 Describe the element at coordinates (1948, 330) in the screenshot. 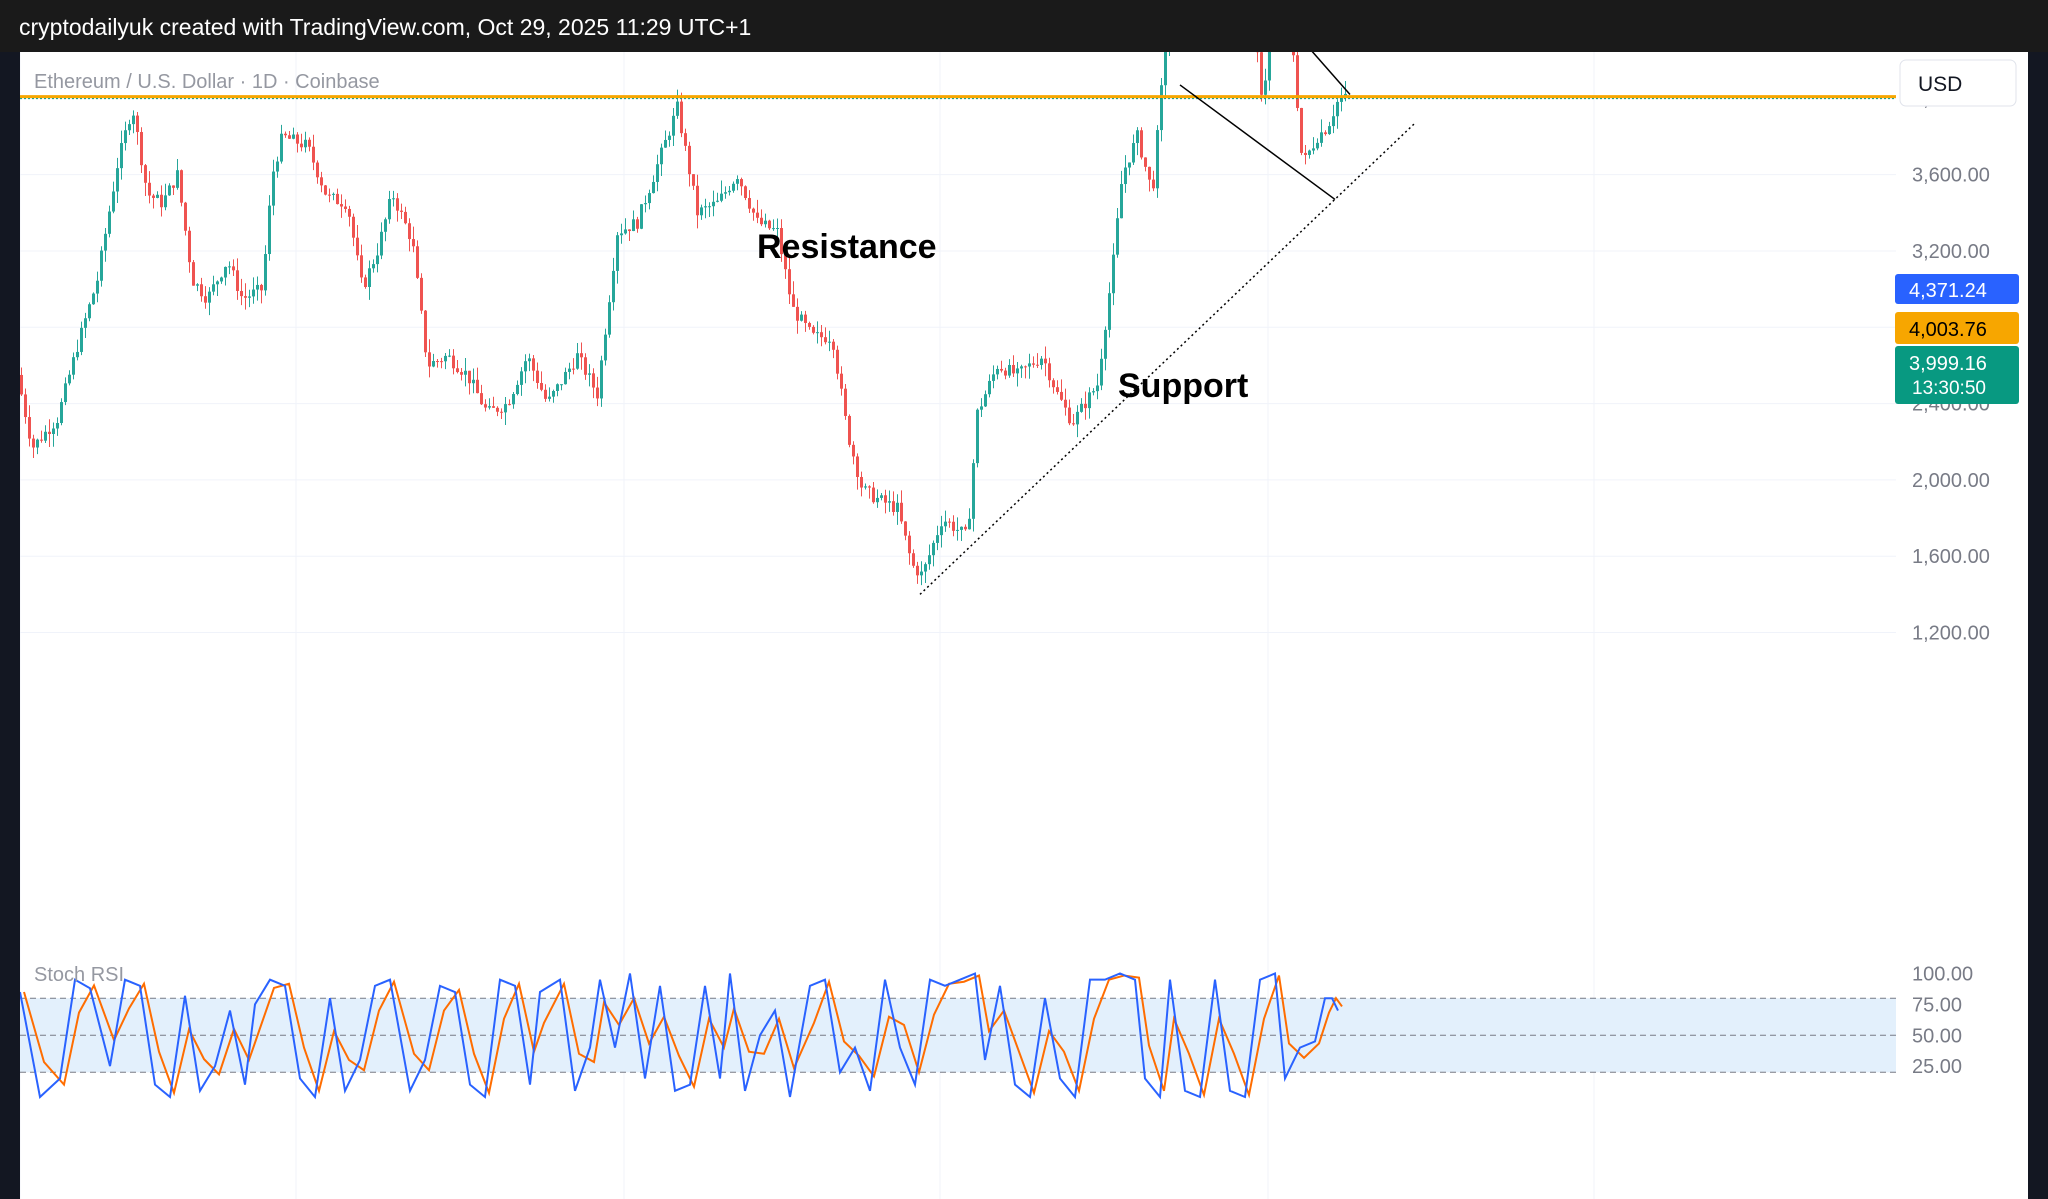

I see `support-badge-value: 4,003.76` at that location.